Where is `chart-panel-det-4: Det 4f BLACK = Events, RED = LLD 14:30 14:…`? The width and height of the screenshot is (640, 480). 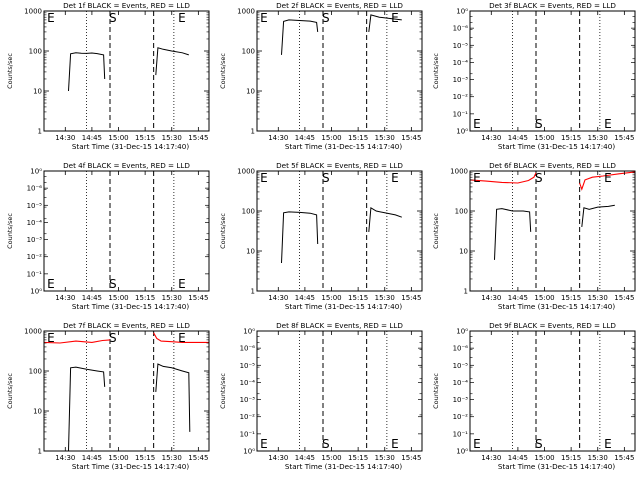
chart-panel-det-4: Det 4f BLACK = Events, RED = LLD 14:30 14:… is located at coordinates (106, 240).